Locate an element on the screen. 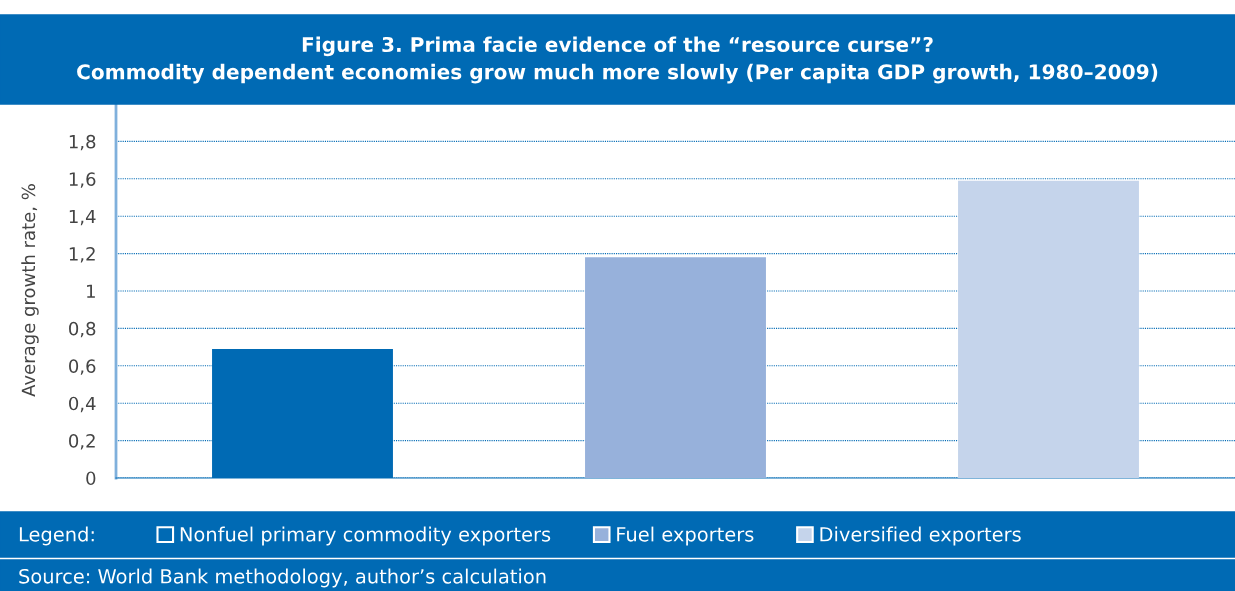 Image resolution: width=1235 pixels, height=591 pixels. y-tick-label: 1,6 is located at coordinates (82, 180).